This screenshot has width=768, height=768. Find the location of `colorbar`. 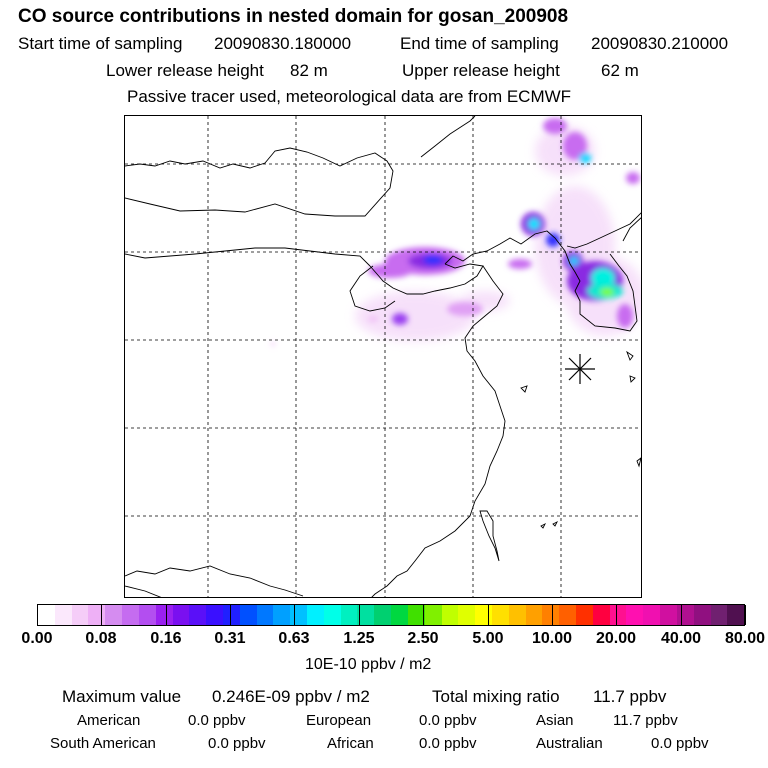

colorbar is located at coordinates (391, 615).